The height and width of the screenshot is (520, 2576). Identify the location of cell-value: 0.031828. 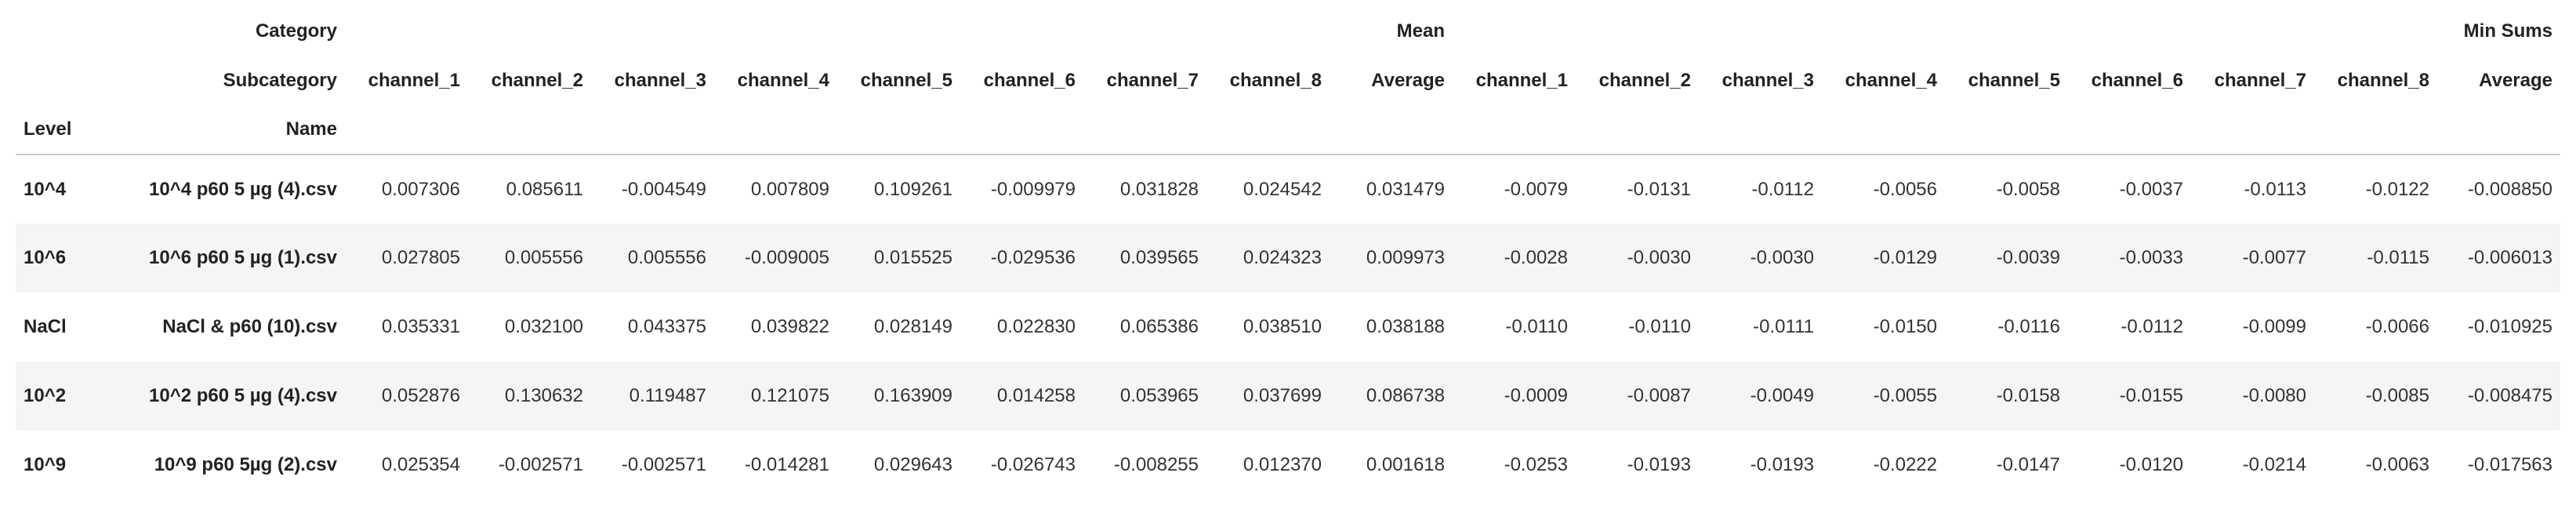
(1159, 189).